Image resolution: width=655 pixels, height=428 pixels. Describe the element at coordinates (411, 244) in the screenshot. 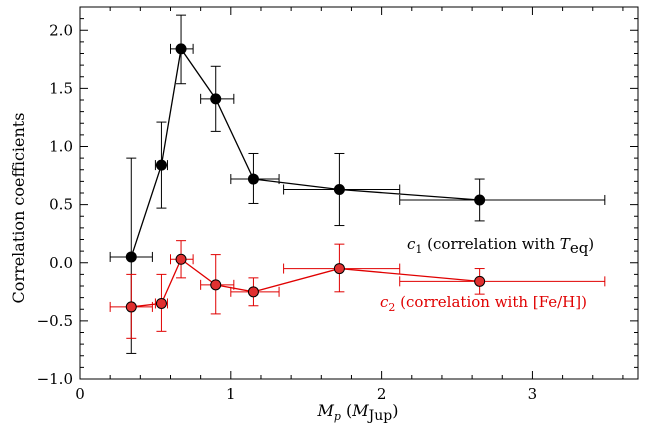

I see `annotation-c1-var: c` at that location.